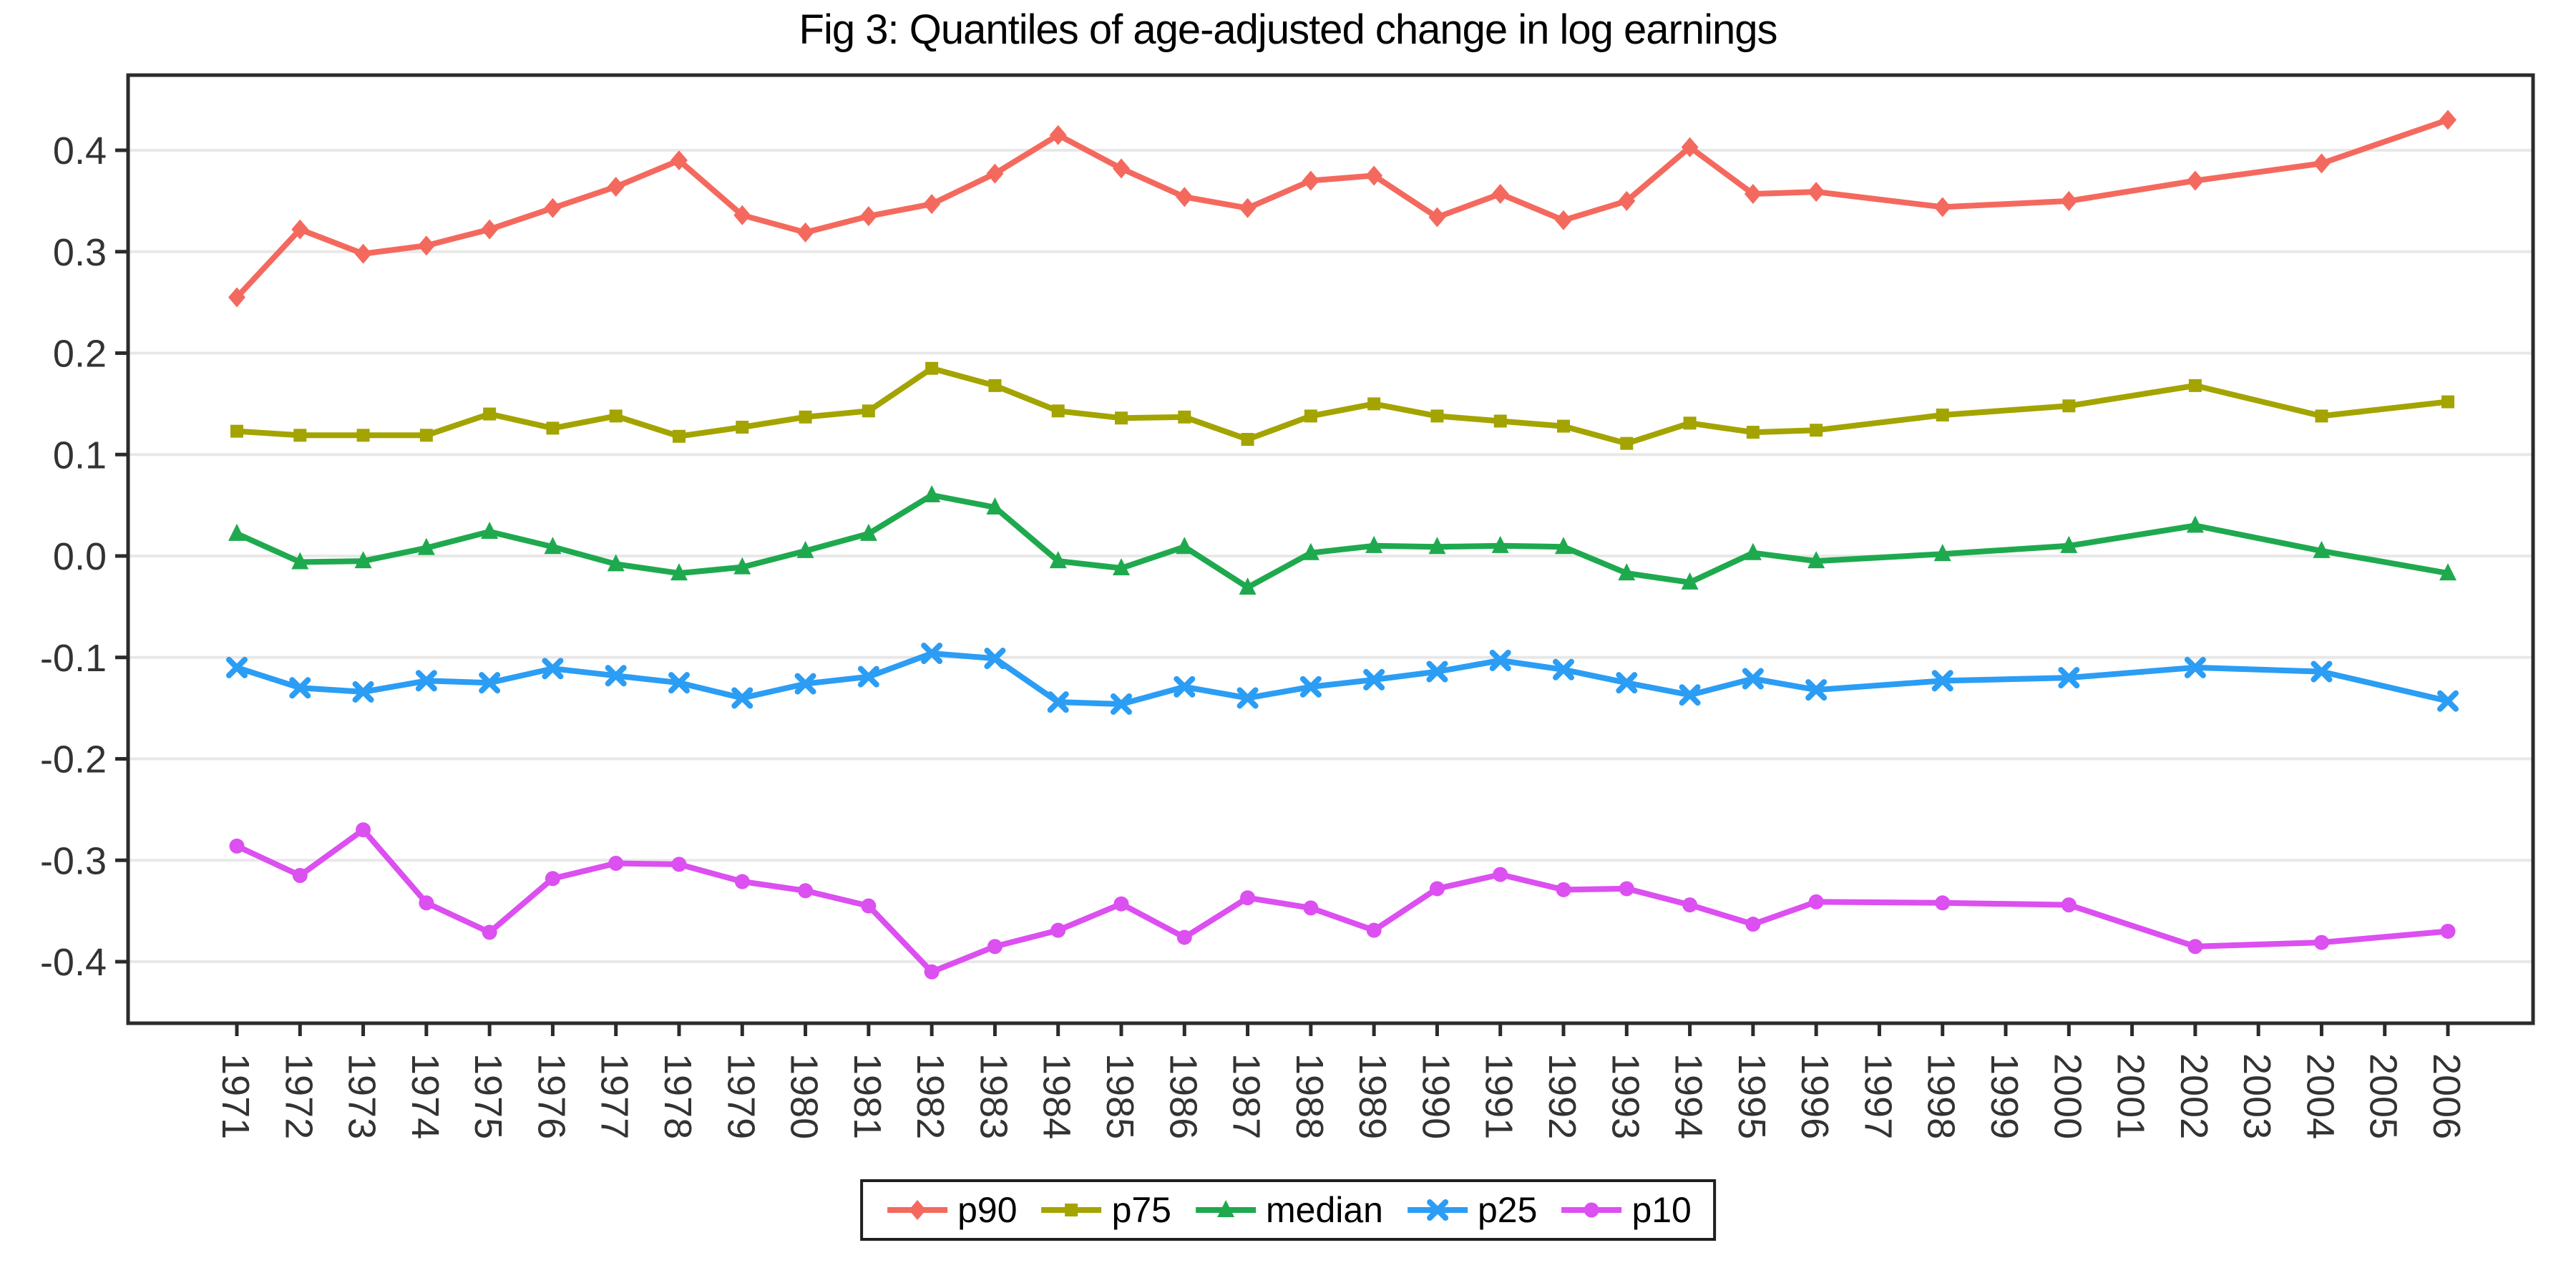 This screenshot has height=1288, width=2576. Describe the element at coordinates (2322, 549) in the screenshot. I see `marker-median-2004` at that location.